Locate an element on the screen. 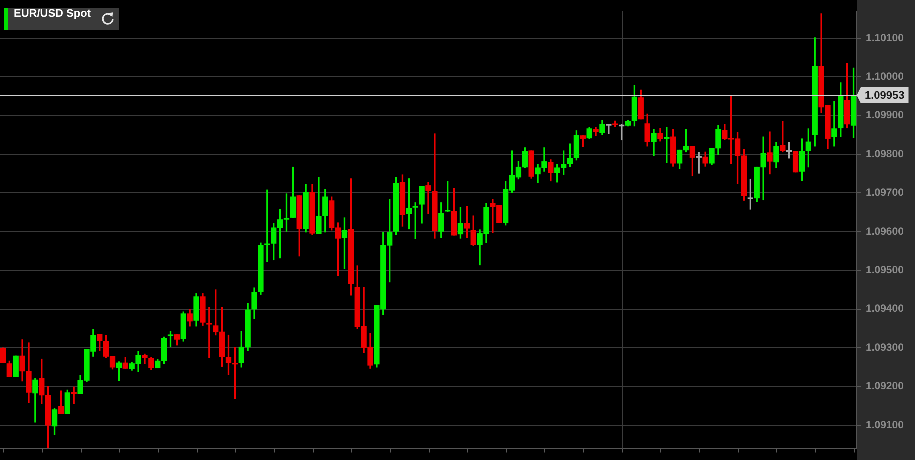 This screenshot has width=915, height=460. y-tick-label: 1.09600 is located at coordinates (885, 232).